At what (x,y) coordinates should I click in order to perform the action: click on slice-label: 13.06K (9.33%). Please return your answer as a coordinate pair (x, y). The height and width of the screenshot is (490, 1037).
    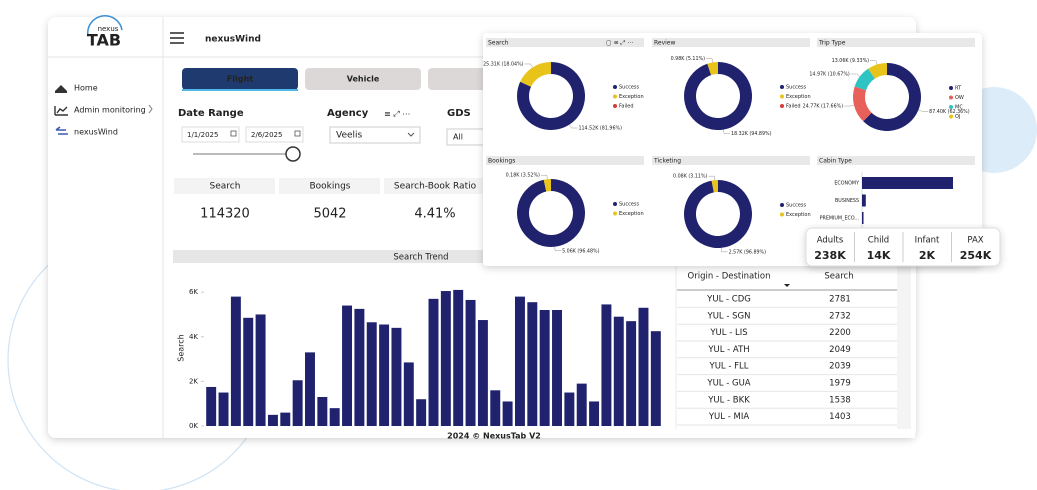
    Looking at the image, I should click on (851, 61).